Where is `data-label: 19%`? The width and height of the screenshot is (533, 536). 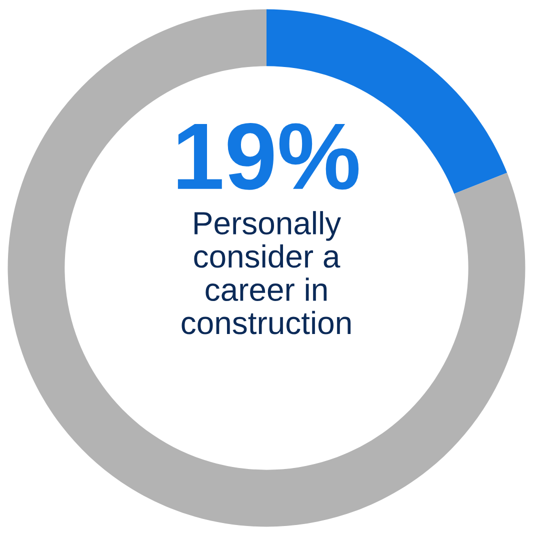
data-label: 19% is located at coordinates (268, 156).